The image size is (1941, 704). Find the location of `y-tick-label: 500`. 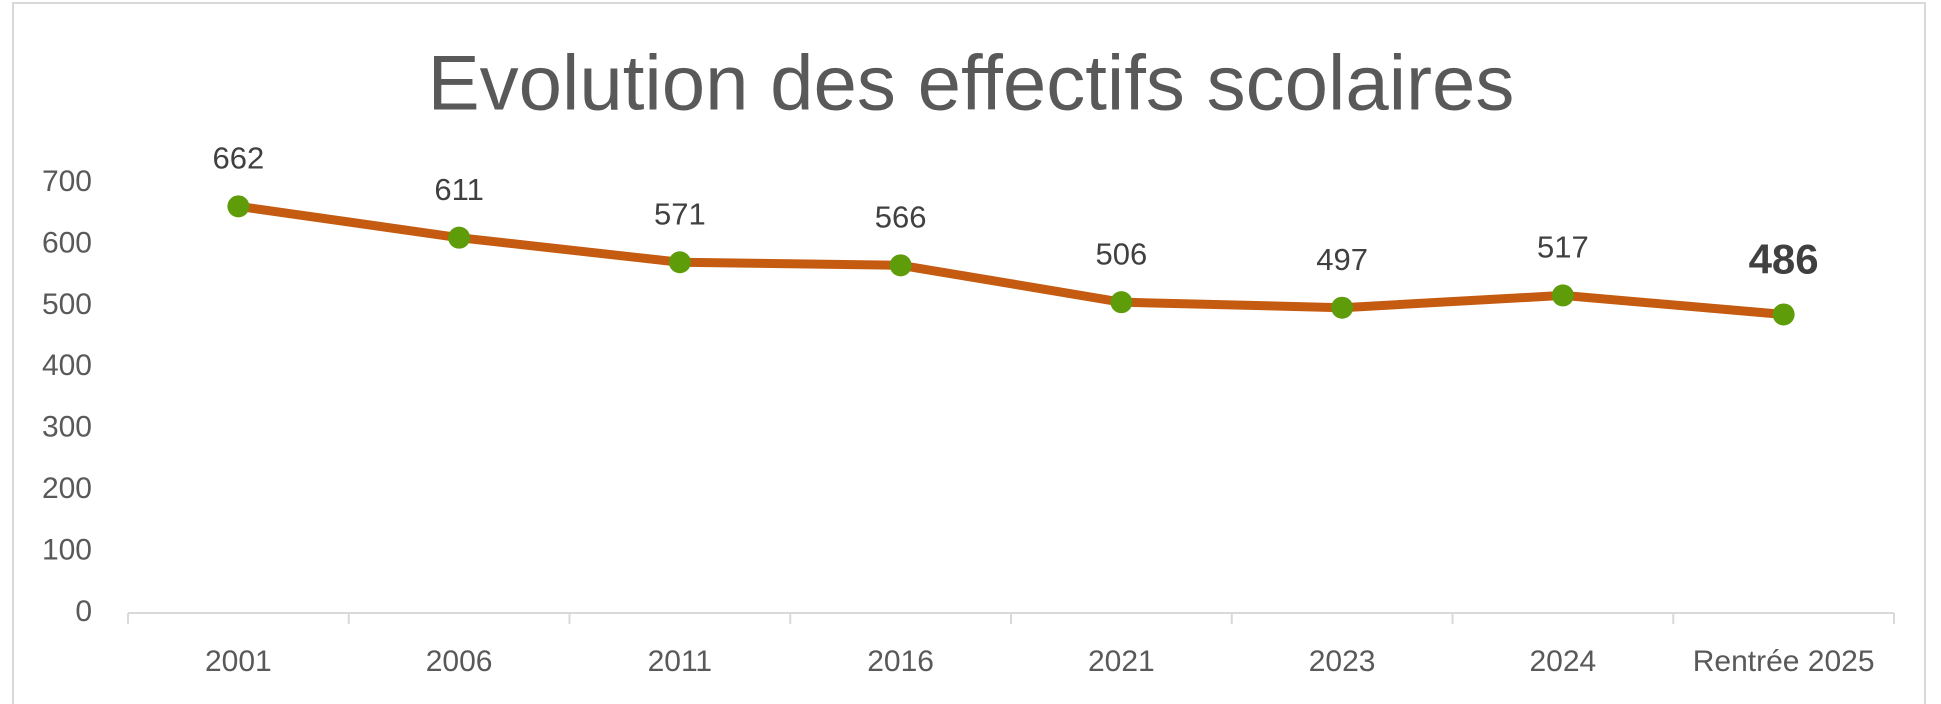

y-tick-label: 500 is located at coordinates (67, 304).